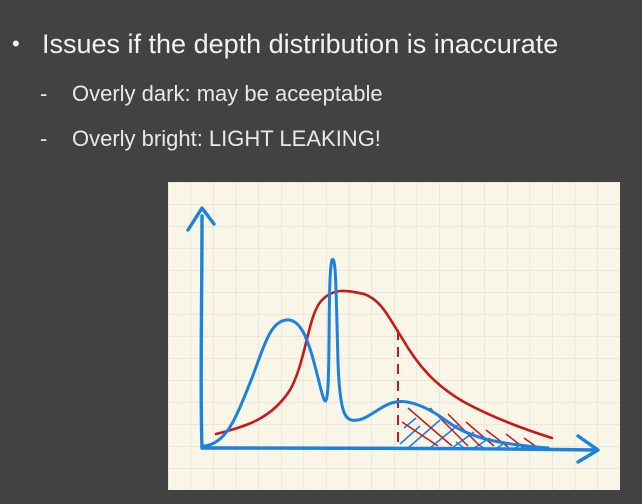 The height and width of the screenshot is (504, 642). What do you see at coordinates (201, 328) in the screenshot?
I see `y-axis-arrow` at bounding box center [201, 328].